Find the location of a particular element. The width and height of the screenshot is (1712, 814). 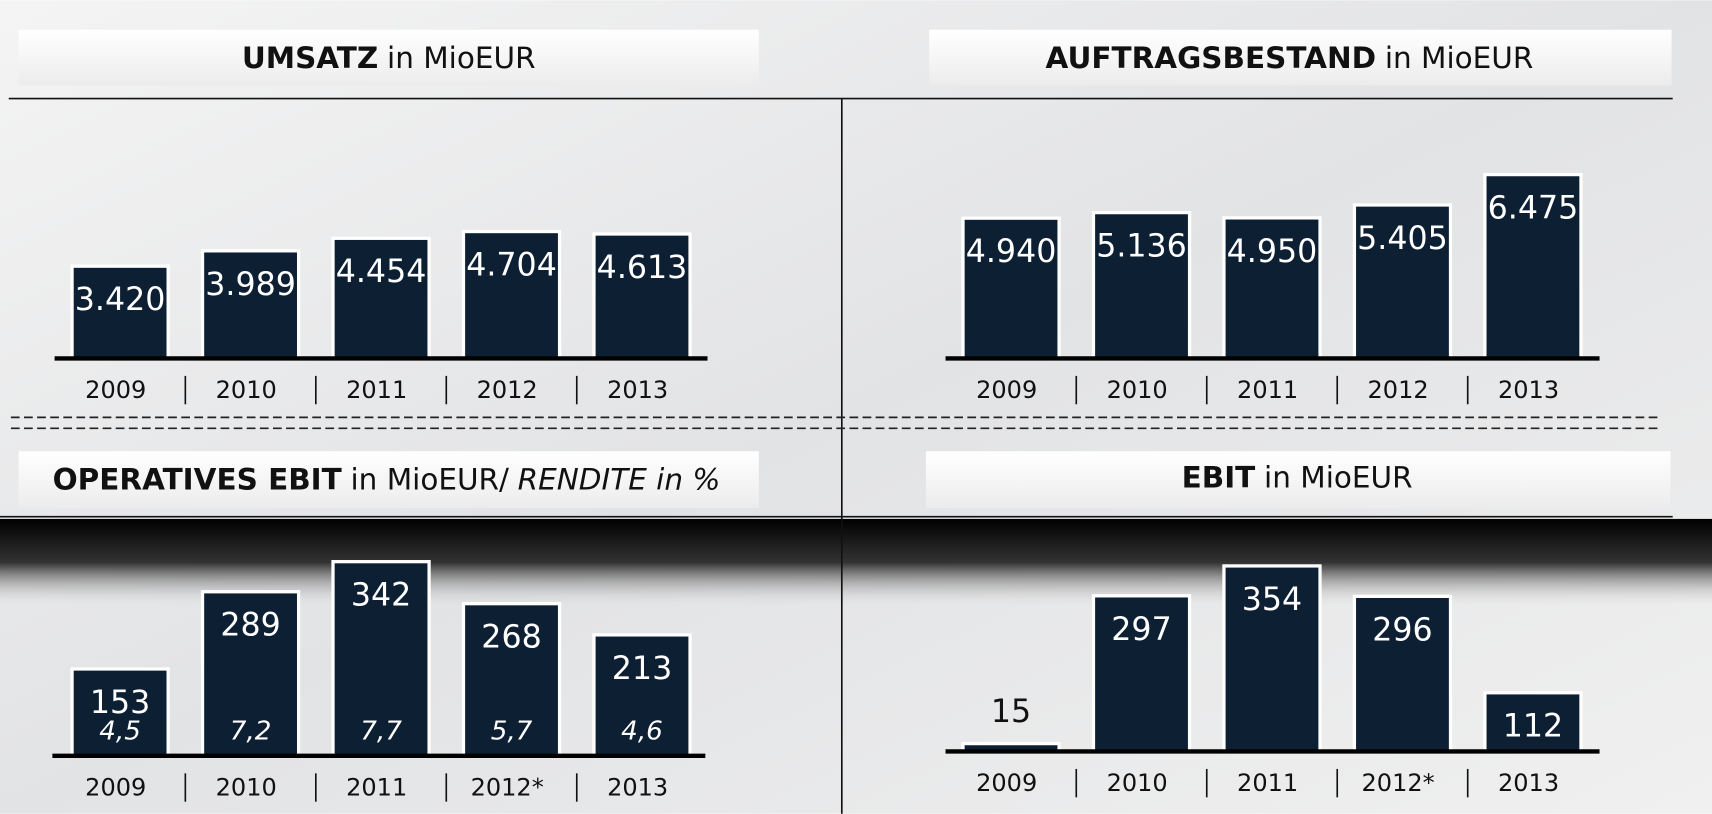

chart-title: EBIT in MioEUR is located at coordinates (1297, 477).